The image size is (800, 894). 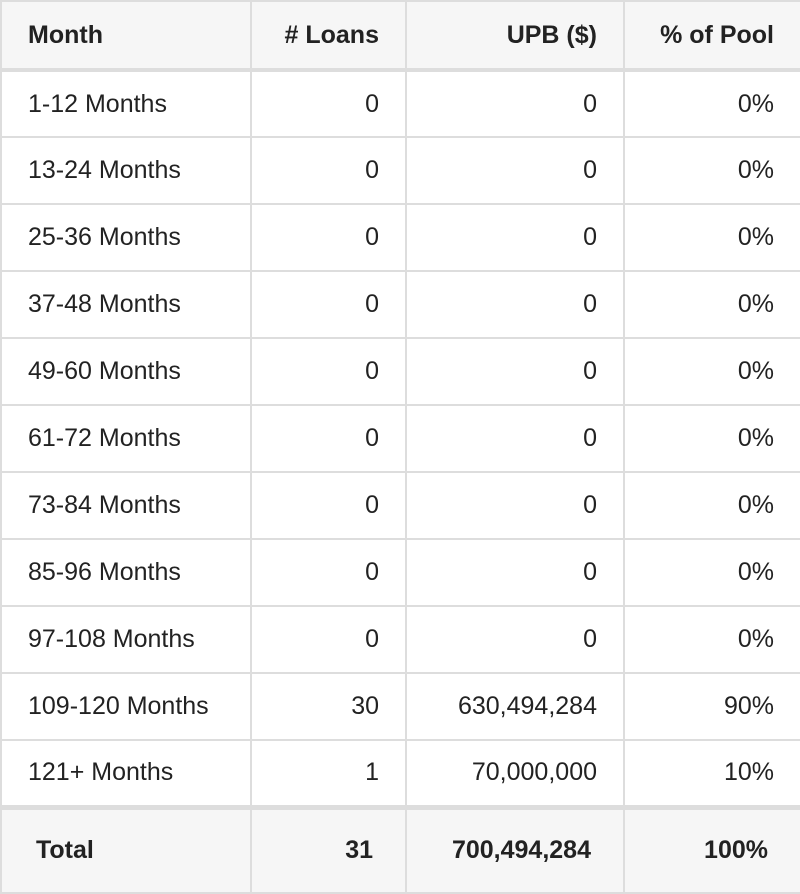 I want to click on table-row: 49-60 Months 0 0 0%, so click(x=400, y=371).